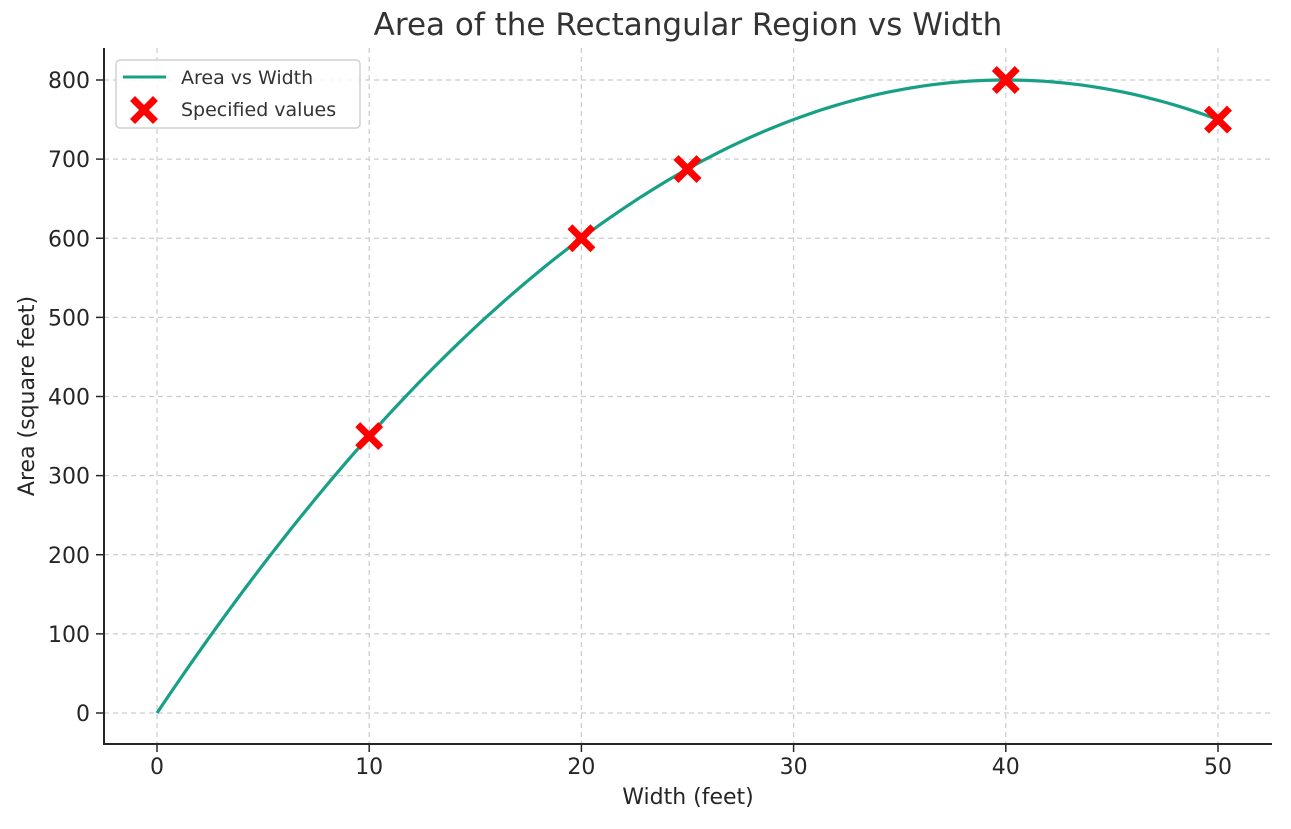 This screenshot has height=829, width=1291. I want to click on x-tick-label: 20, so click(581, 767).